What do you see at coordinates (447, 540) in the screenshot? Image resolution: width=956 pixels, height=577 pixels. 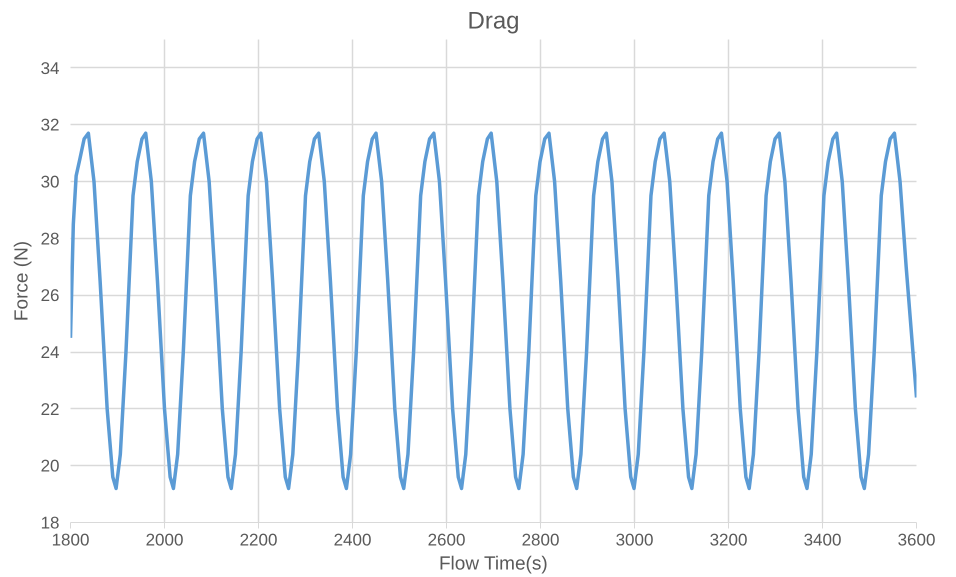 I see `x-tick-label: 2600` at bounding box center [447, 540].